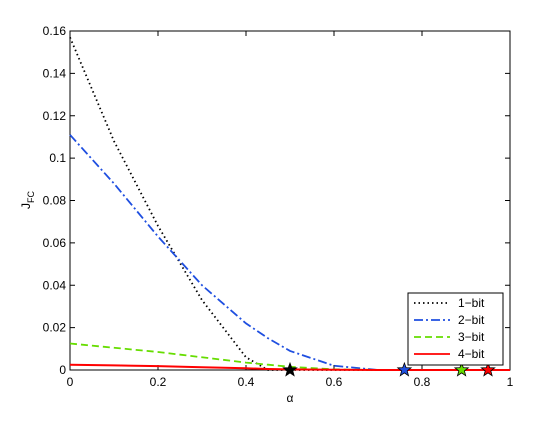 Image resolution: width=554 pixels, height=421 pixels. I want to click on y-tick-label: 0.14, so click(55, 73).